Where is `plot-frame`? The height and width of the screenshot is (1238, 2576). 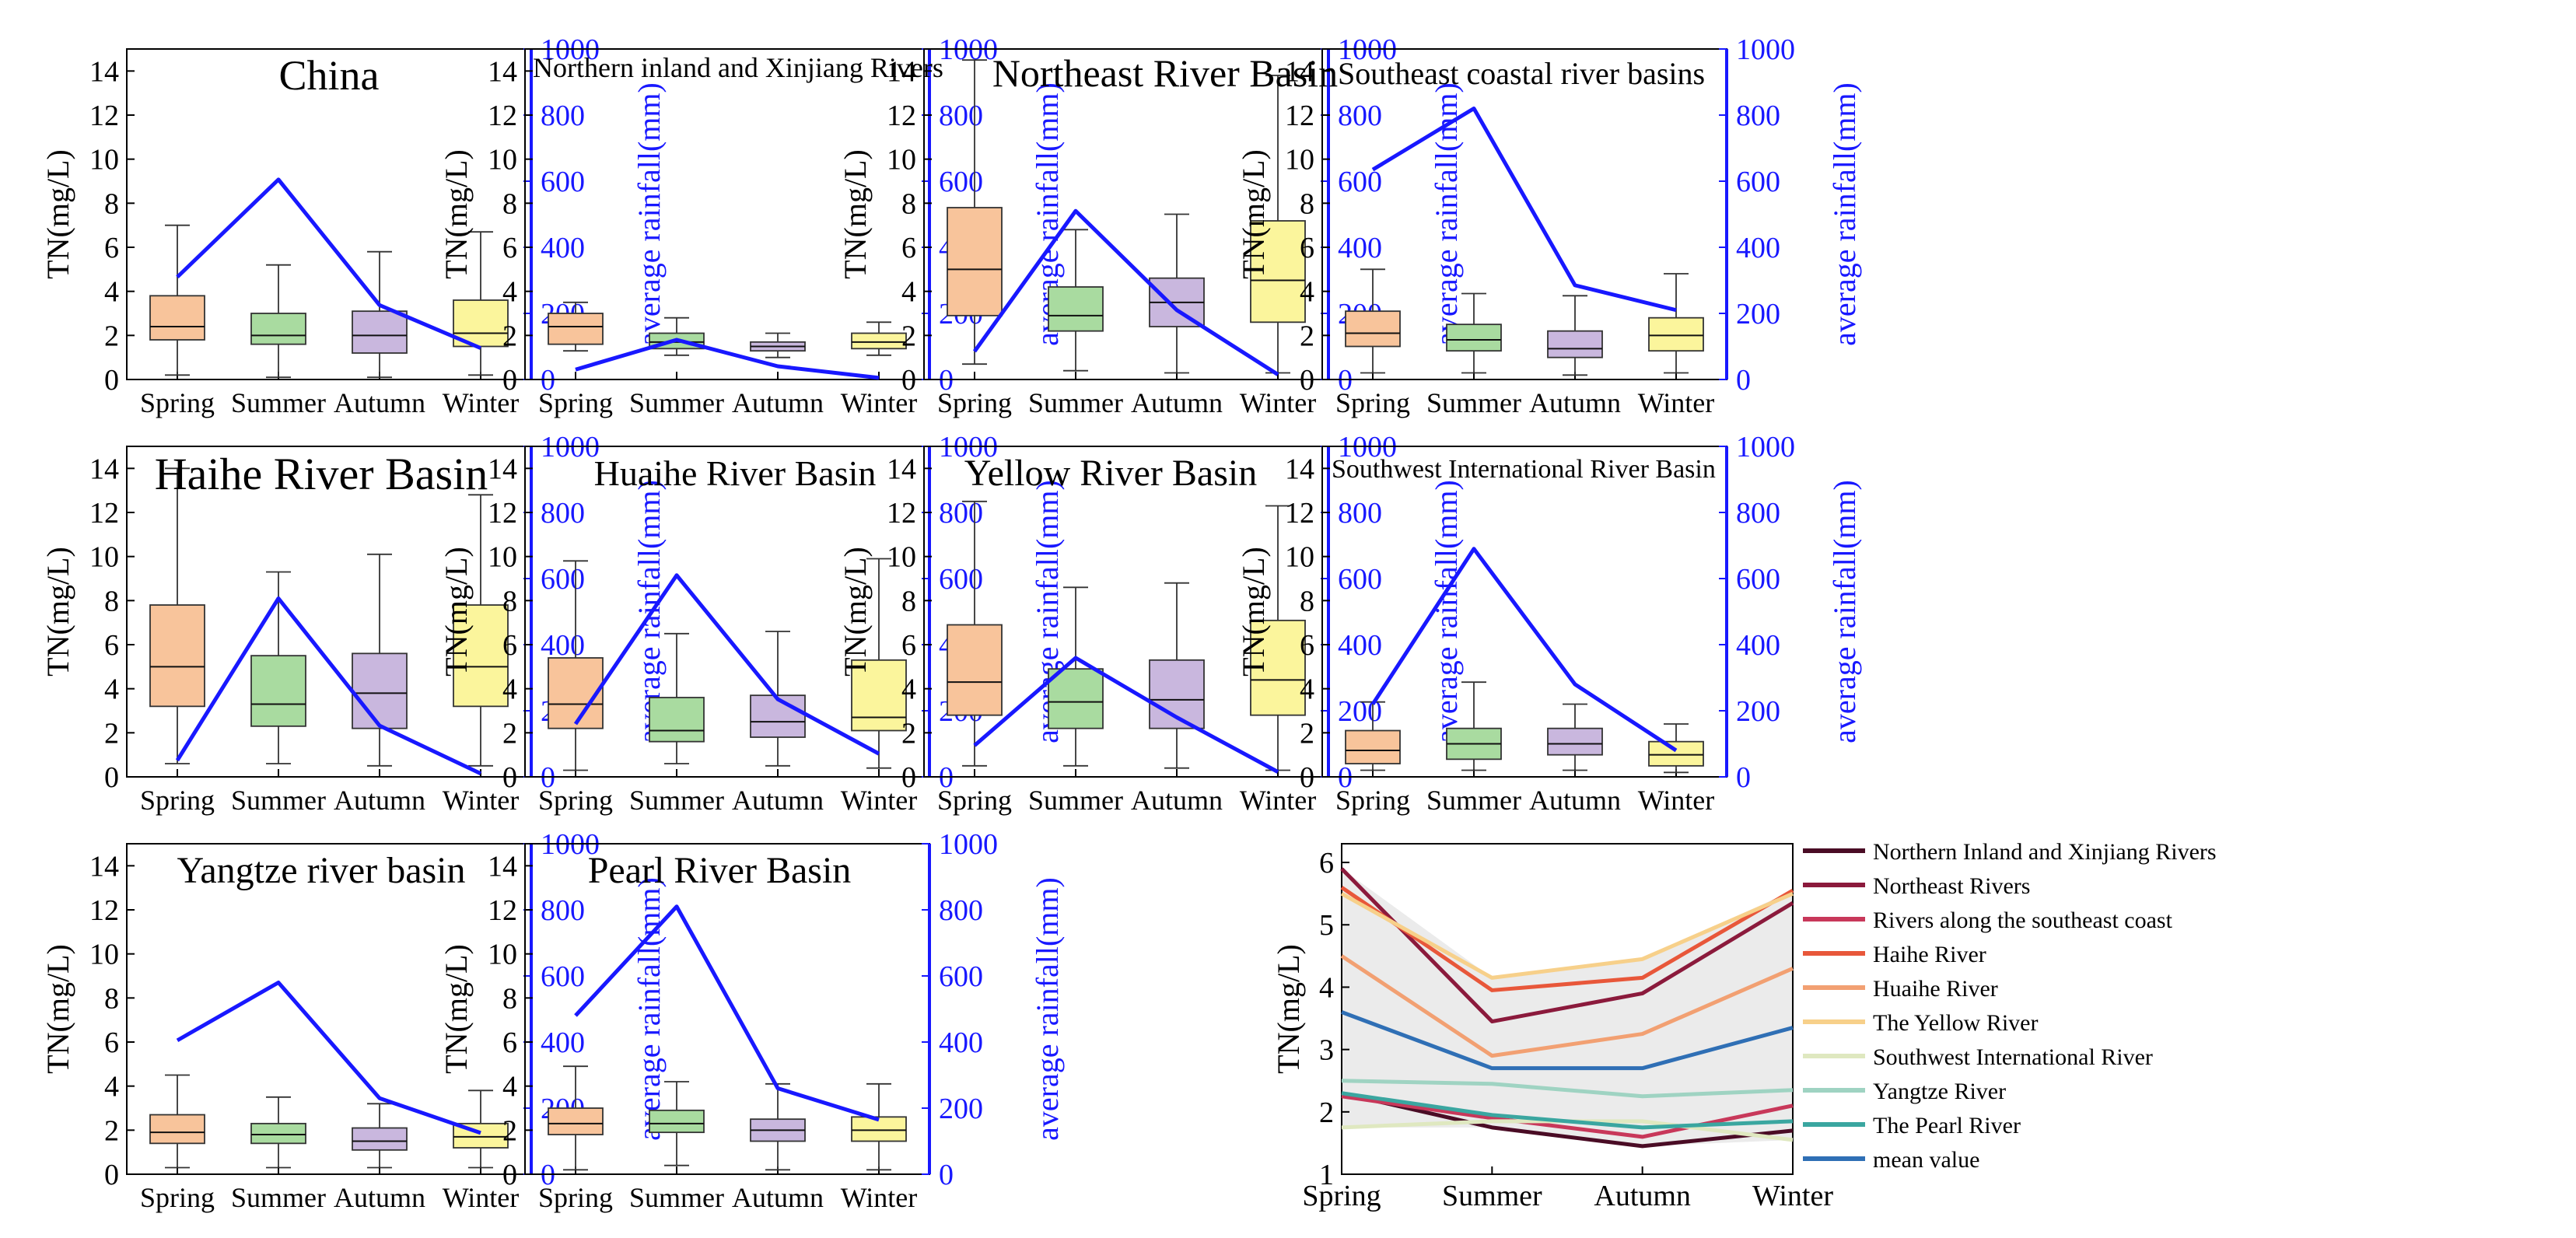
plot-frame is located at coordinates (1524, 612).